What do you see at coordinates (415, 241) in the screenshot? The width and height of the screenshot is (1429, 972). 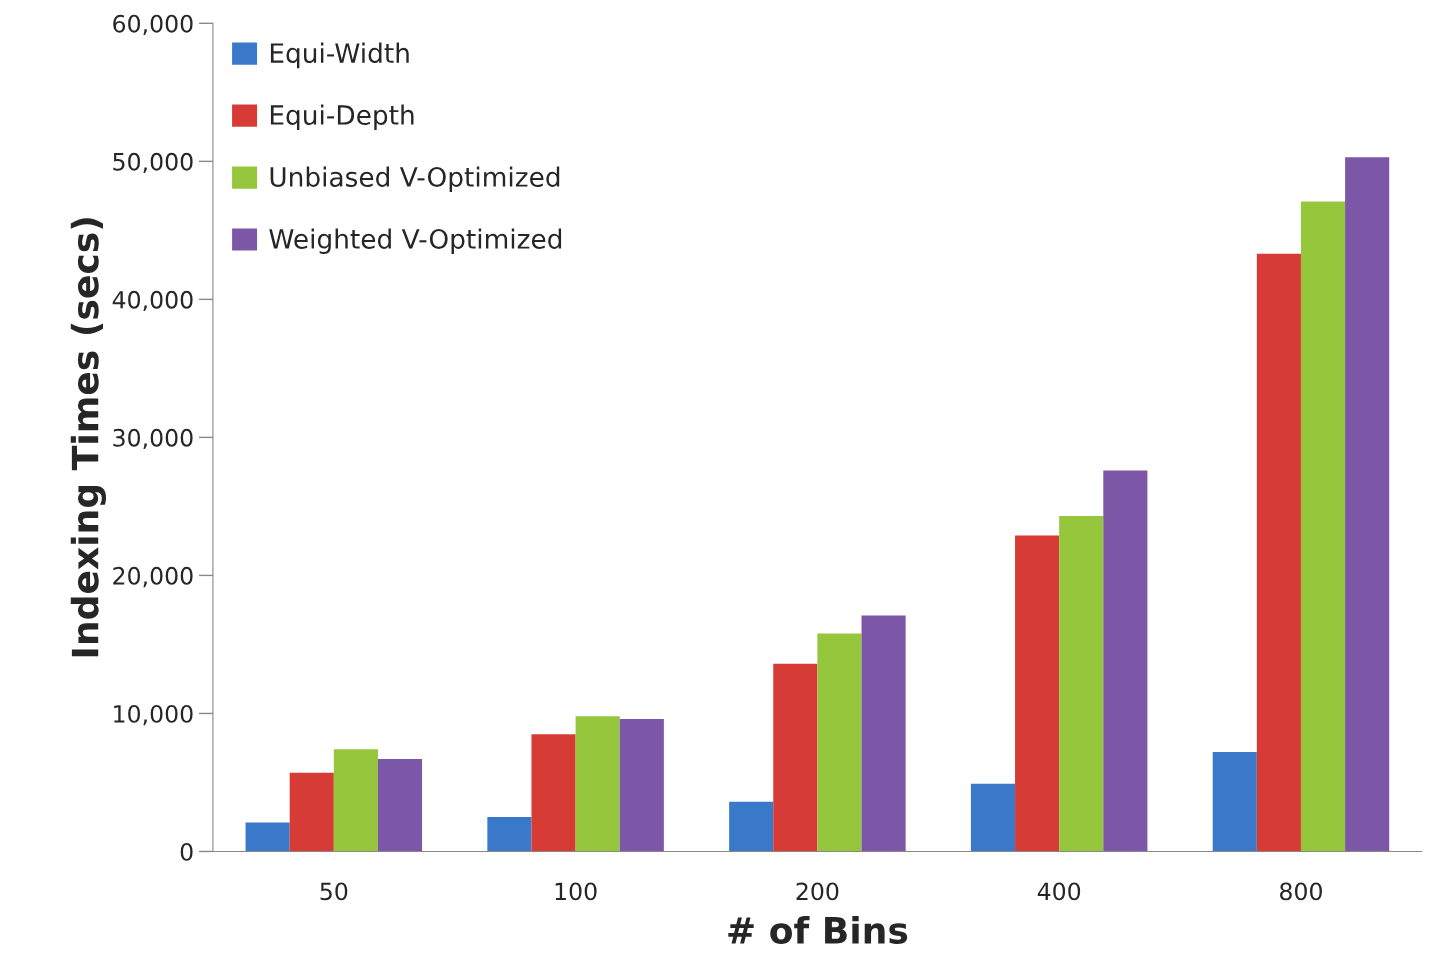 I see `legend-label: Weighted V-Optimized` at bounding box center [415, 241].